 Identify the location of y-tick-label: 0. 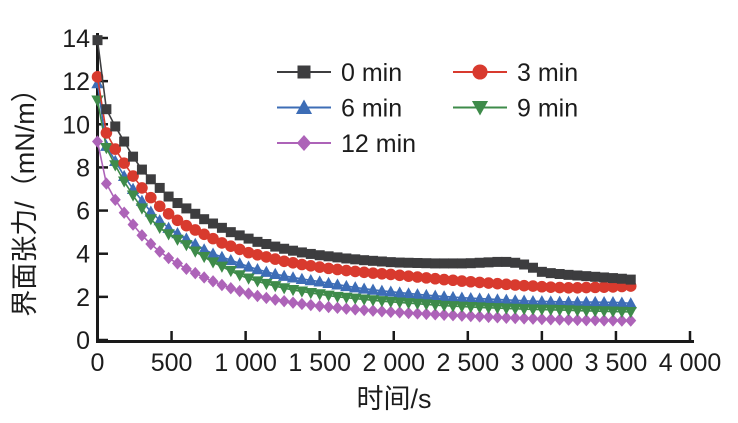
(83, 341).